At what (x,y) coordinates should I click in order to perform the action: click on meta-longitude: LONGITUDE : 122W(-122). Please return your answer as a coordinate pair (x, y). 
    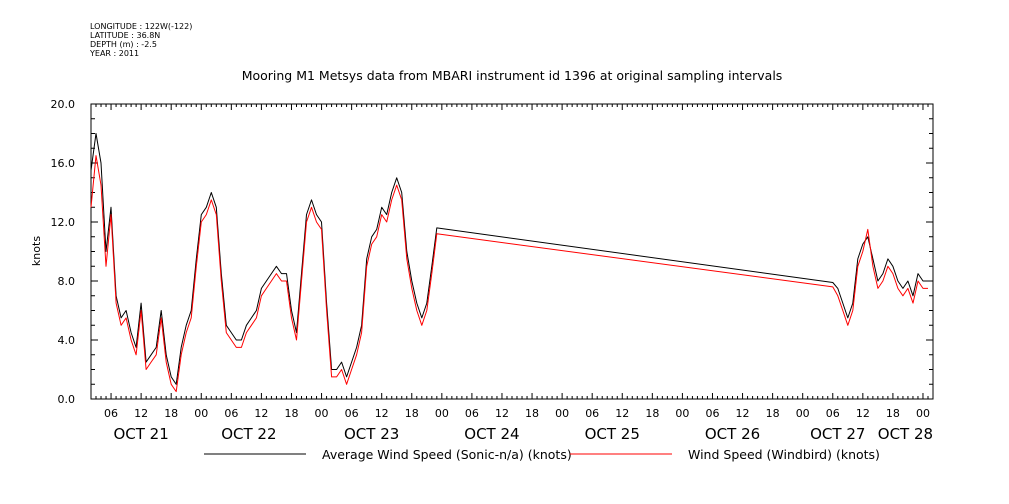
    Looking at the image, I should click on (141, 26).